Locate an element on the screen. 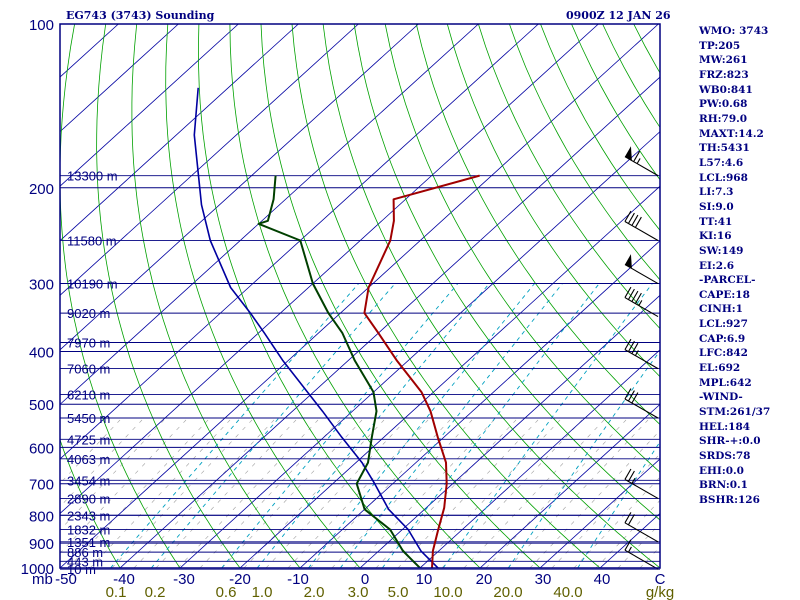 The height and width of the screenshot is (600, 800). sounding-index: SRDS:78 is located at coordinates (725, 456).